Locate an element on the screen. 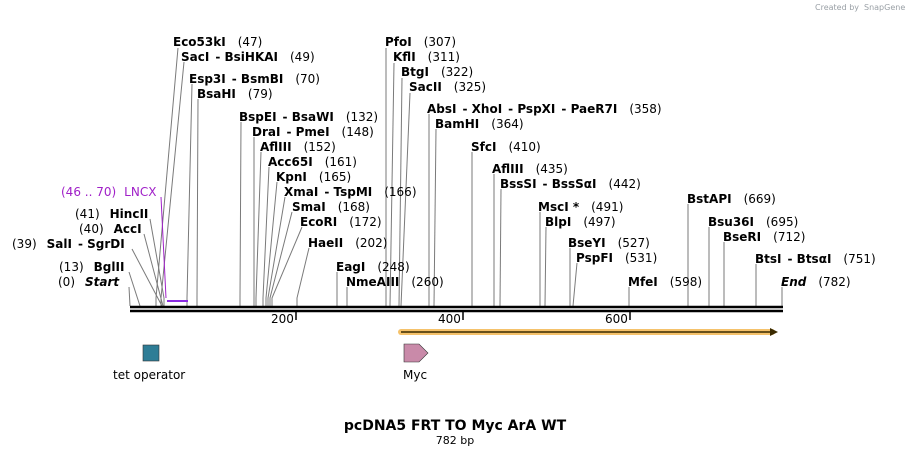 This screenshot has height=456, width=912. connector-bsahi is located at coordinates (197, 202).